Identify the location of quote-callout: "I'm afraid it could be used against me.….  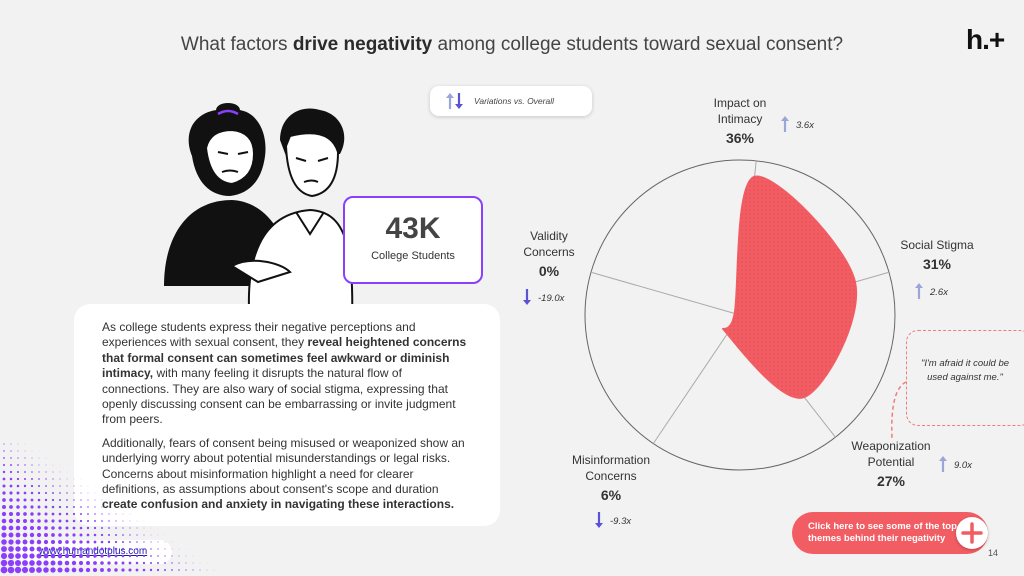
(965, 378).